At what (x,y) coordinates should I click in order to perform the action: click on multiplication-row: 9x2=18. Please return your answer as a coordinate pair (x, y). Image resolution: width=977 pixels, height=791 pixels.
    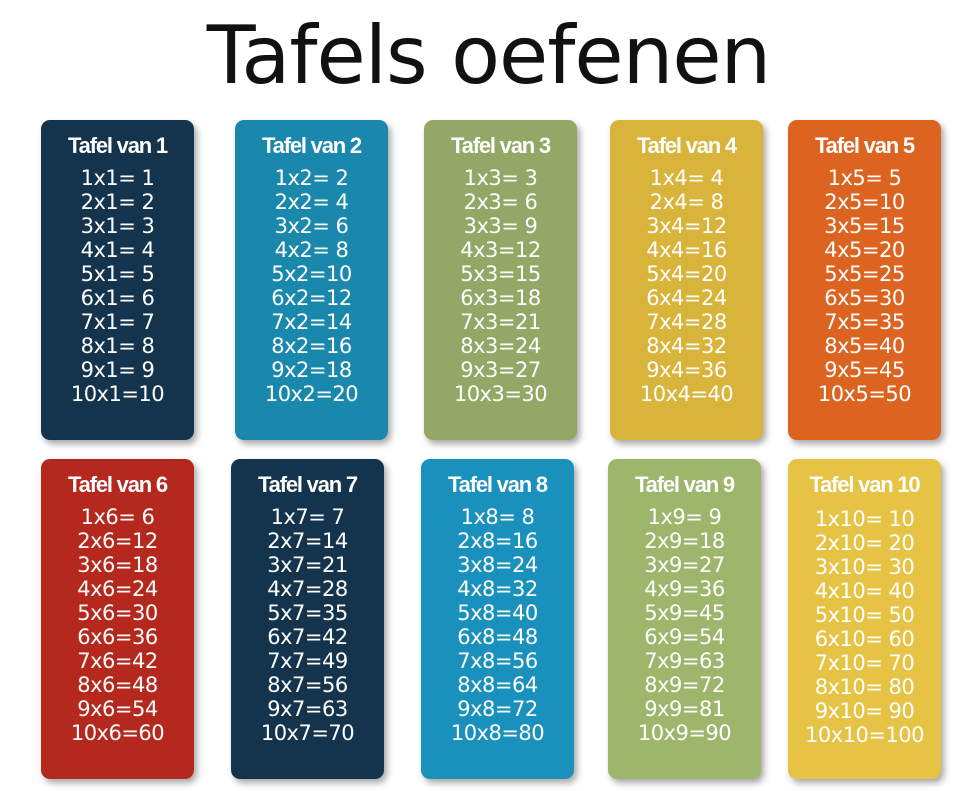
    Looking at the image, I should click on (311, 370).